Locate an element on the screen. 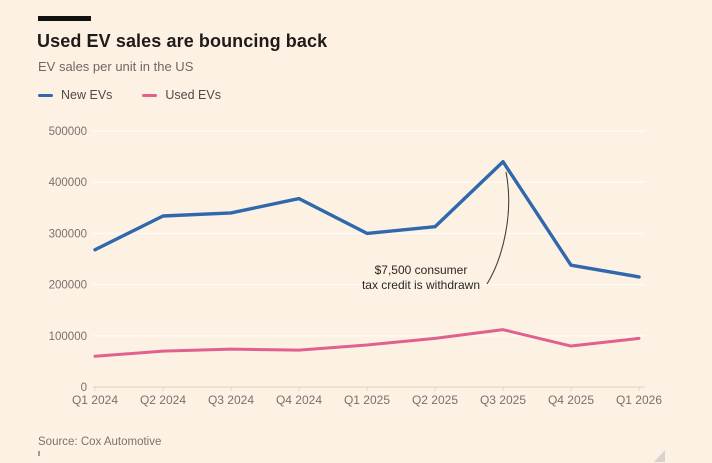 The image size is (712, 463). chart-subtitle: EV sales per unit in the US is located at coordinates (116, 66).